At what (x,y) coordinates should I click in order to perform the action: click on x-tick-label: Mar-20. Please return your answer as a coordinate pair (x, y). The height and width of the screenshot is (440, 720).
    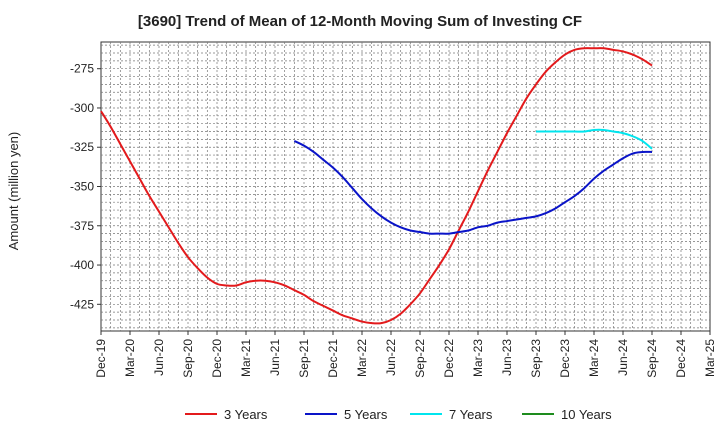
    Looking at the image, I should click on (130, 358).